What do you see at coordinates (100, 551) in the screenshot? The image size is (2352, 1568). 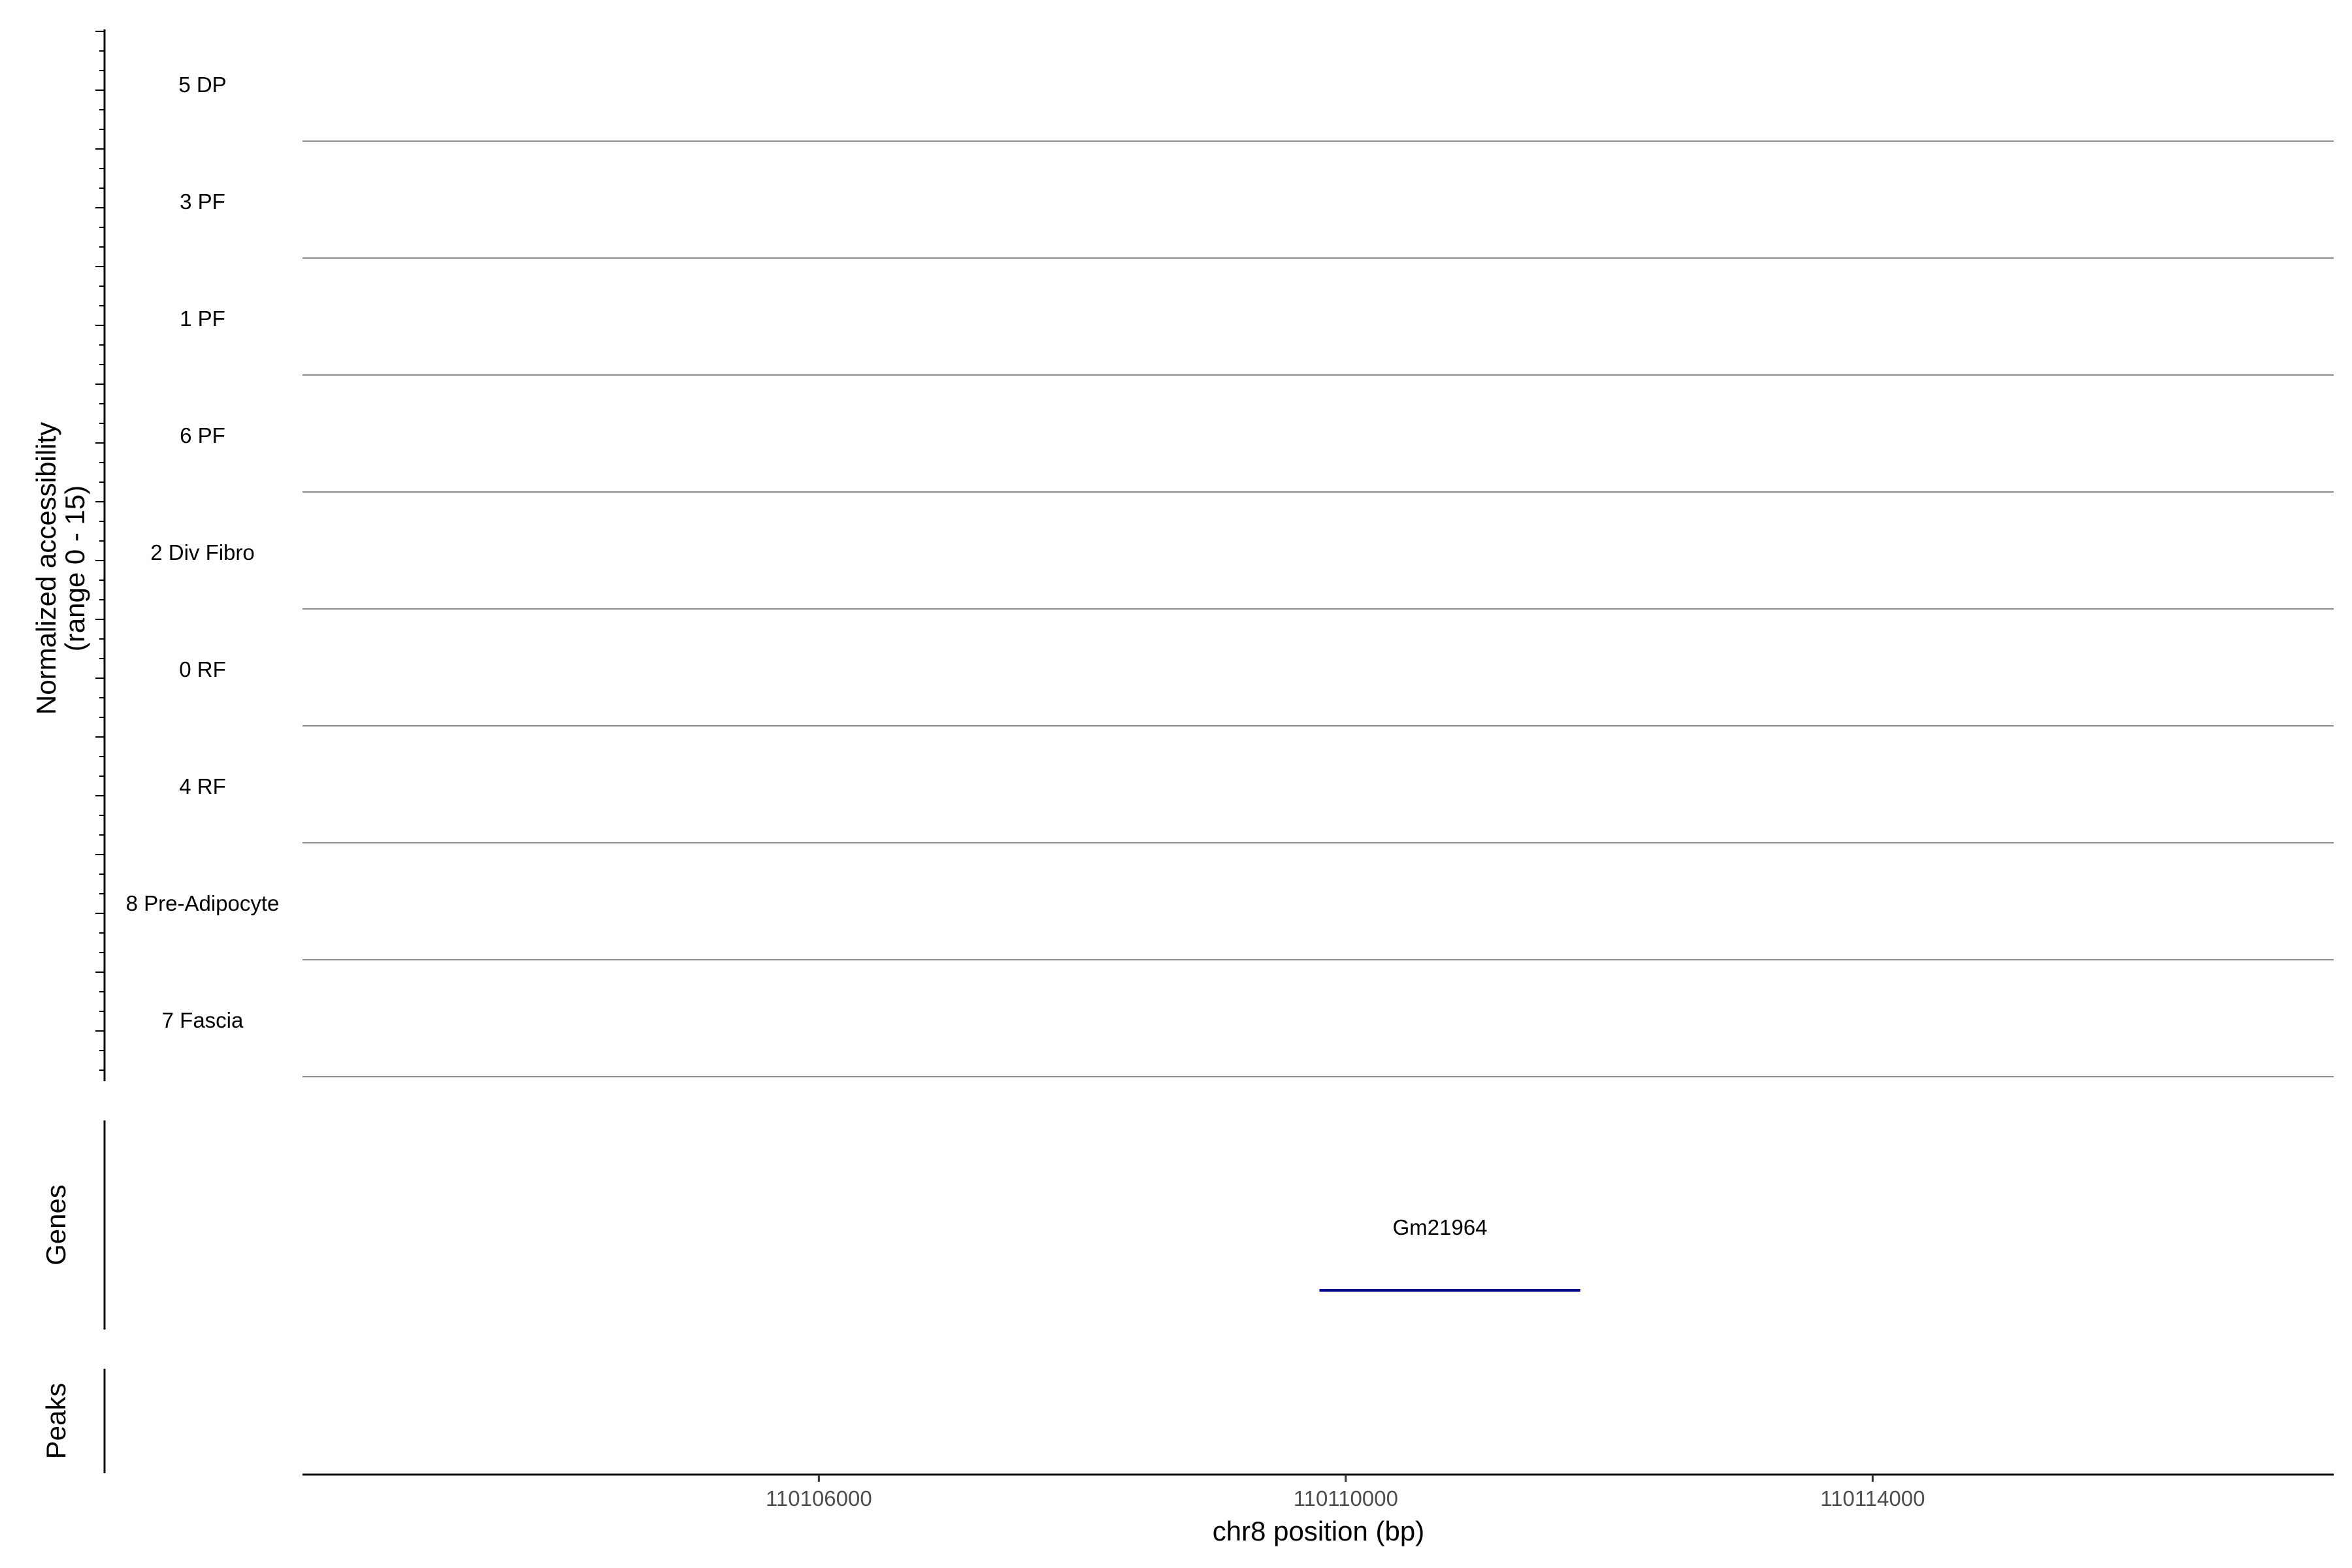 I see `tracks-y-axis-ticks` at bounding box center [100, 551].